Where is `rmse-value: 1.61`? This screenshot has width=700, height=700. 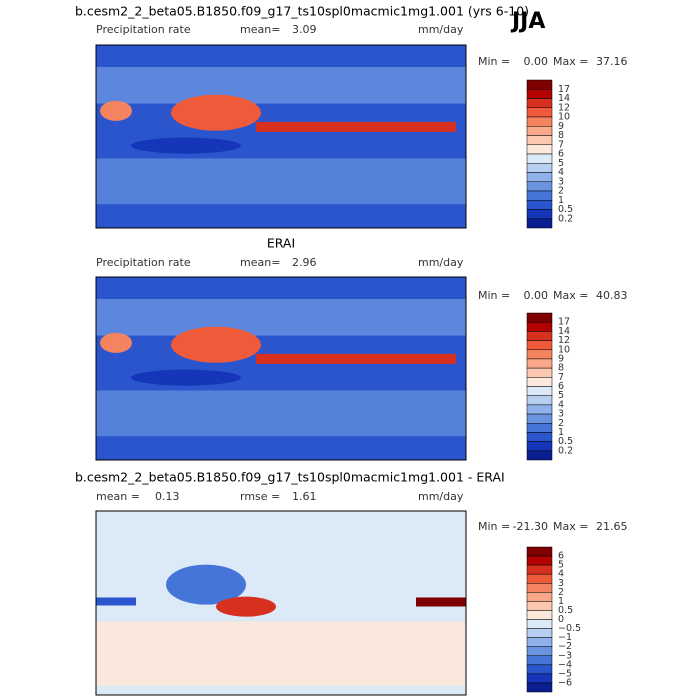 rmse-value: 1.61 is located at coordinates (304, 496).